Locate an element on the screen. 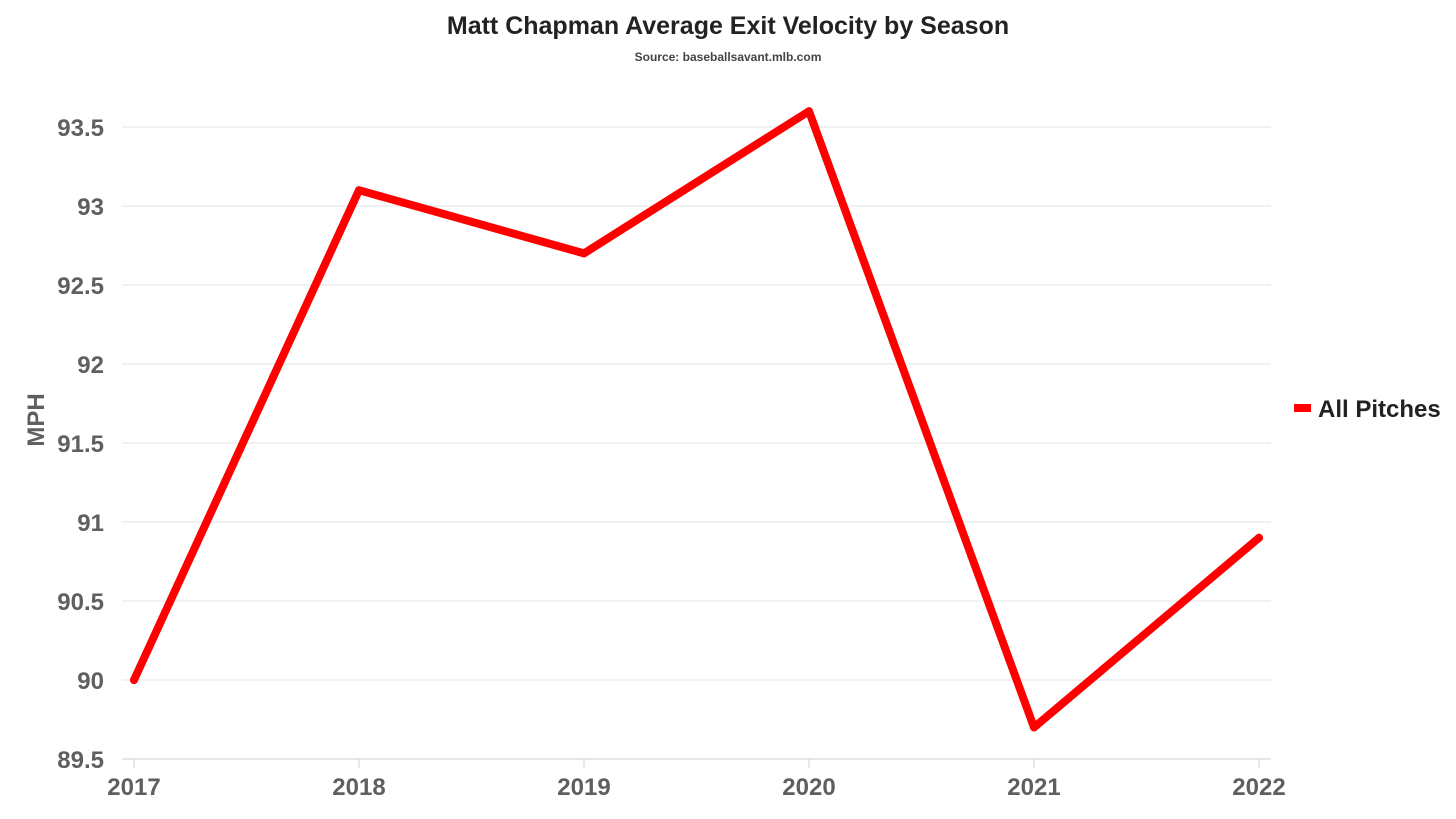 The height and width of the screenshot is (819, 1456). y-tick-label: 92 is located at coordinates (90, 365).